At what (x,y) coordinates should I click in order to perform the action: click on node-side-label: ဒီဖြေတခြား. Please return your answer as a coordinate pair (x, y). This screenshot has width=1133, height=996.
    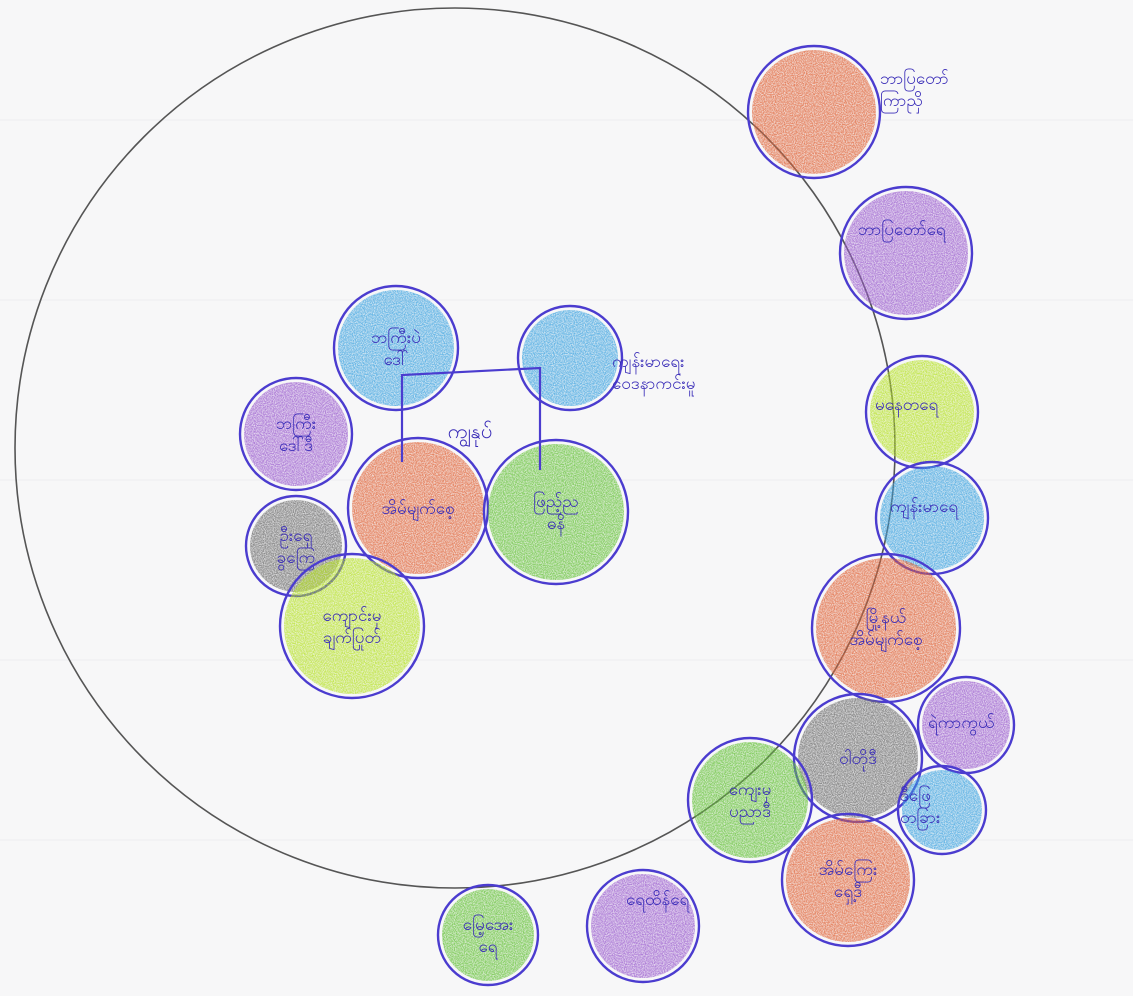
    Looking at the image, I should click on (920, 807).